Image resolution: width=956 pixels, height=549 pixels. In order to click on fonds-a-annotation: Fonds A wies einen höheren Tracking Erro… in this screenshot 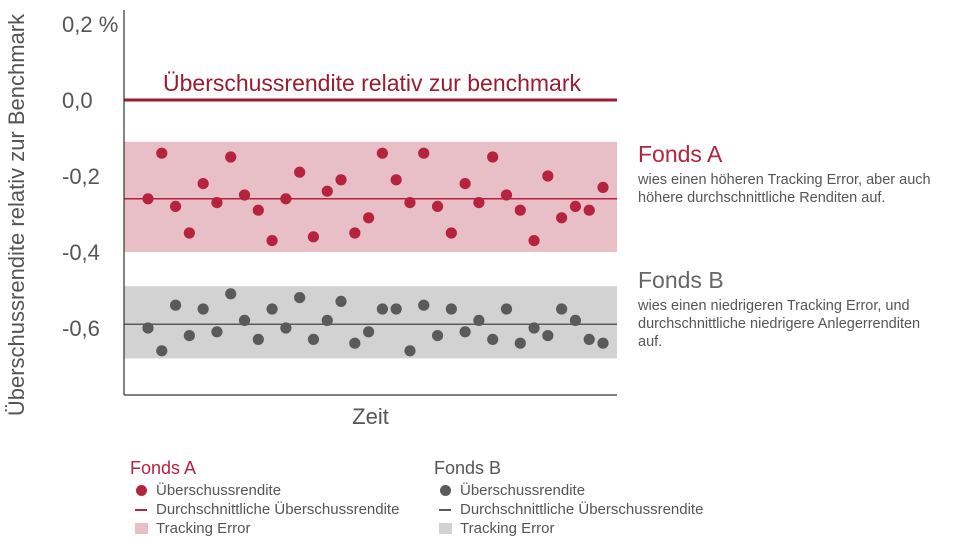, I will do `click(788, 174)`.